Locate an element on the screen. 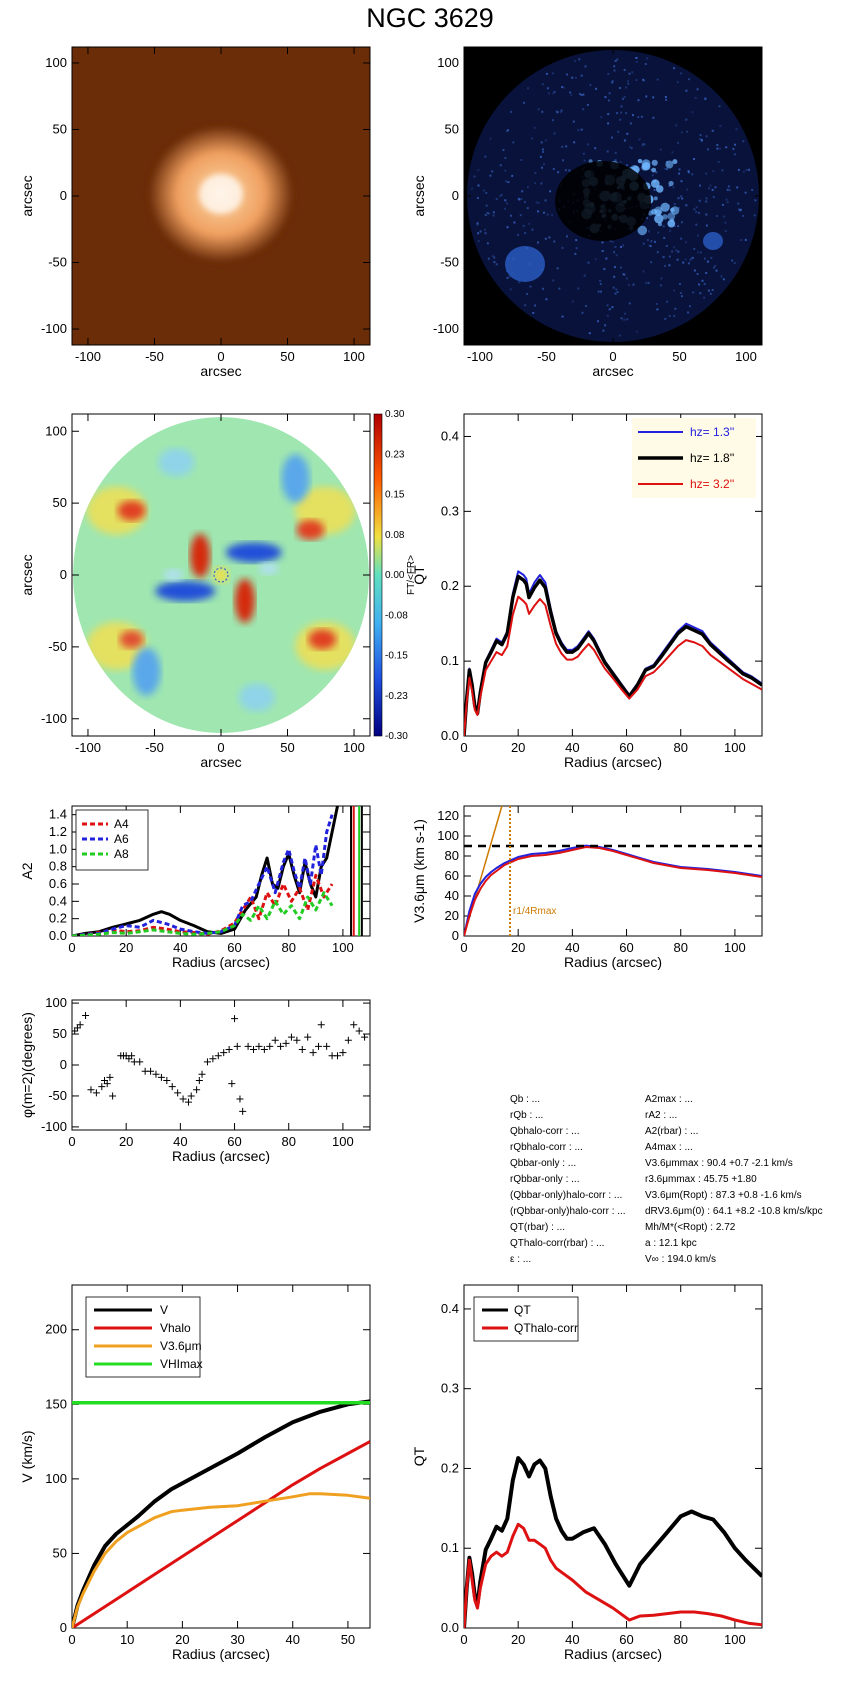 Image resolution: width=850 pixels, height=1700 pixels. residual-blob is located at coordinates (659, 219).